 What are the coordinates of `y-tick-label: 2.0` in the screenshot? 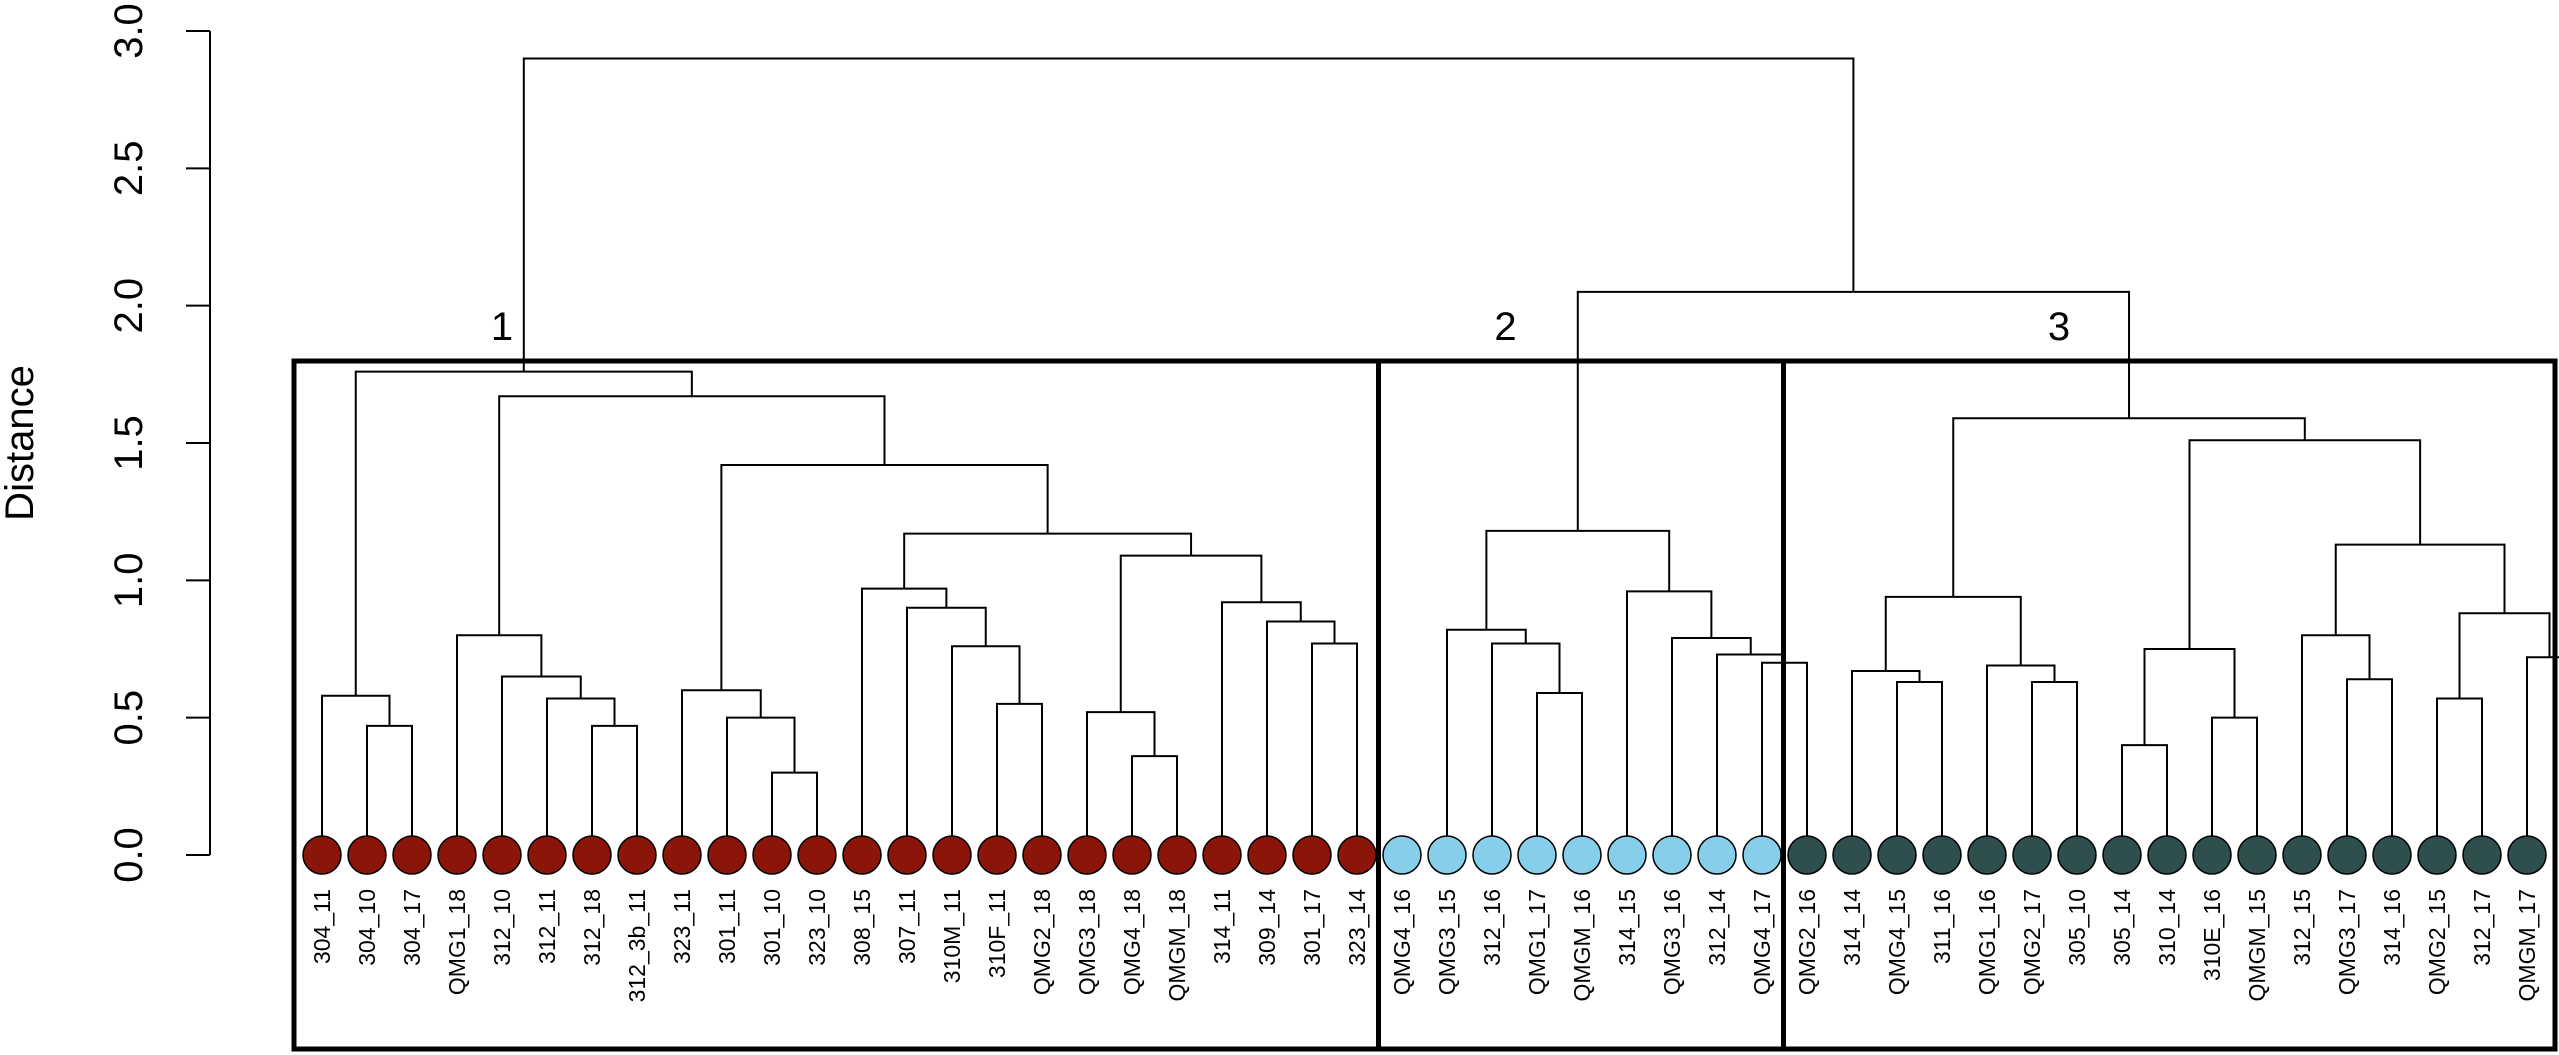 It's located at (129, 306).